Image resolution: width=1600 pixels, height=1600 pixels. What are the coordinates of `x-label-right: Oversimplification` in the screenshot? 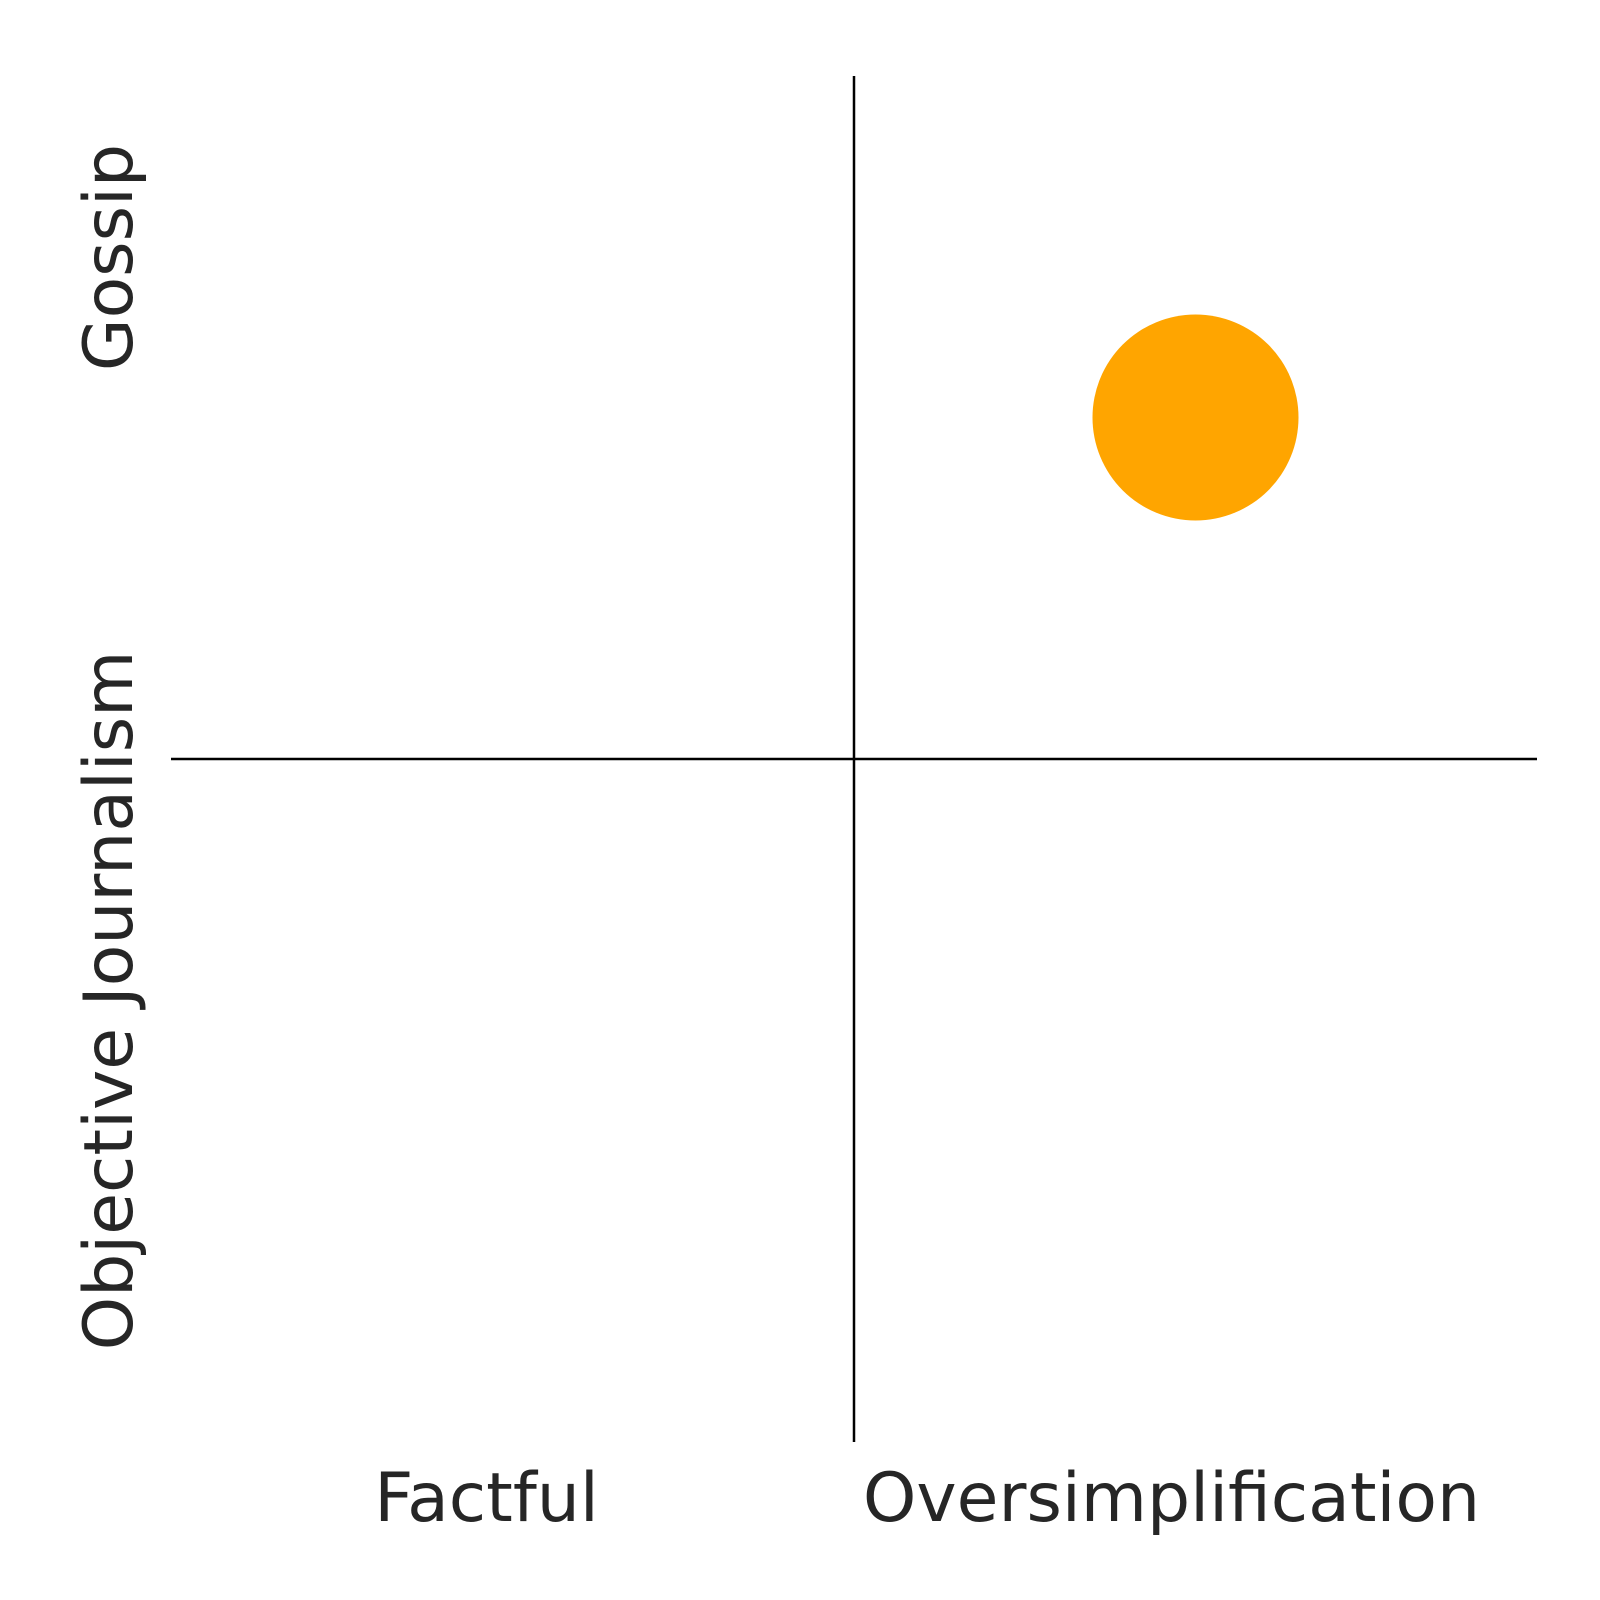 It's located at (1171, 1498).